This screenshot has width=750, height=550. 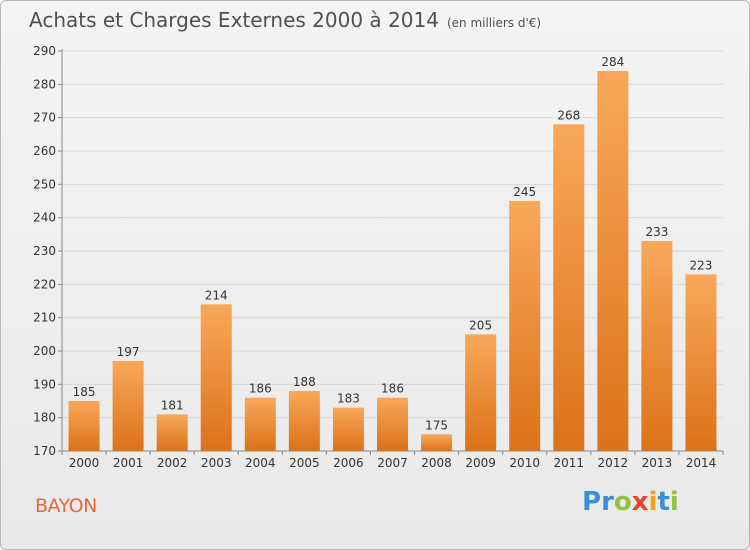 What do you see at coordinates (348, 463) in the screenshot?
I see `x-tick-label: 2006` at bounding box center [348, 463].